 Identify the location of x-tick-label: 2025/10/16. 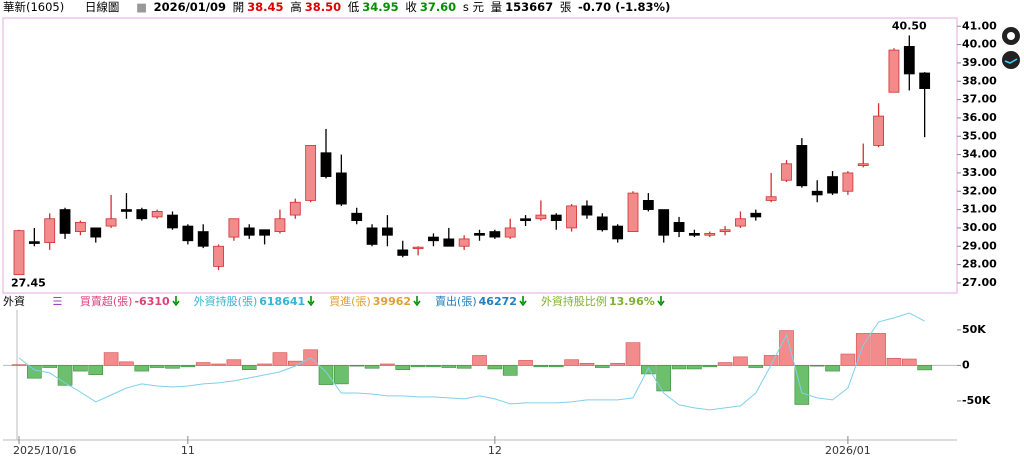
(44, 450).